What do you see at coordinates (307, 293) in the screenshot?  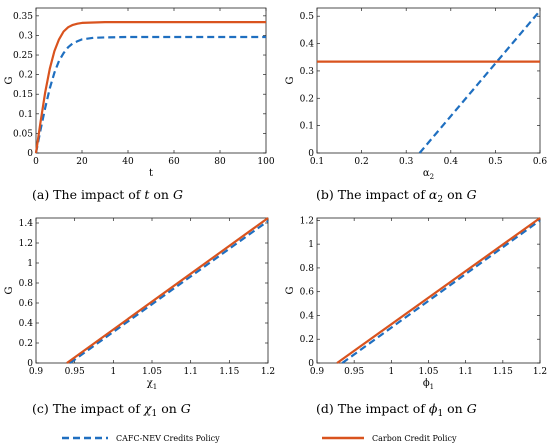 I see `y-tick-label-d: 0.6` at bounding box center [307, 293].